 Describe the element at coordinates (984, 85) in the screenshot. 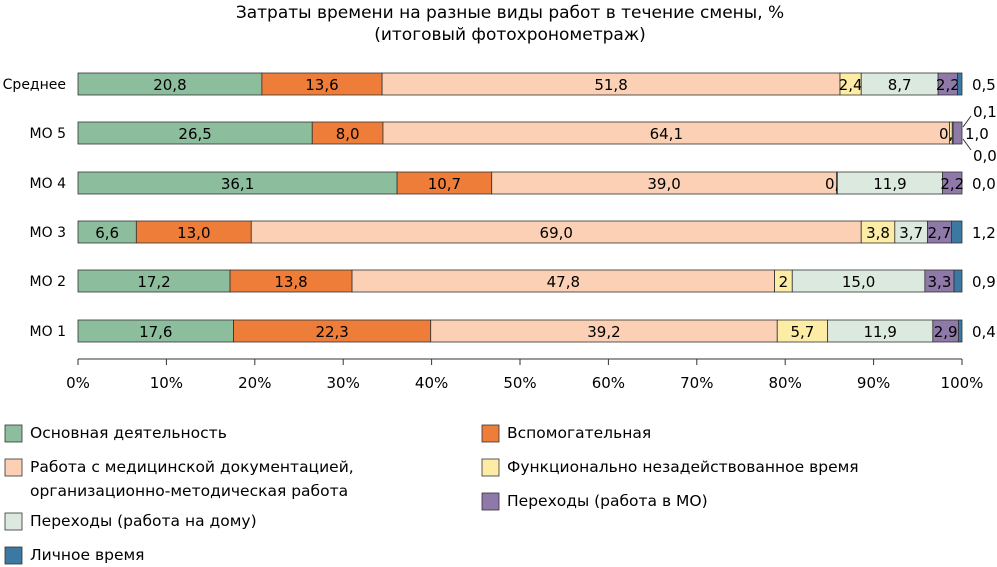

I see `outside-label: 0,5` at that location.